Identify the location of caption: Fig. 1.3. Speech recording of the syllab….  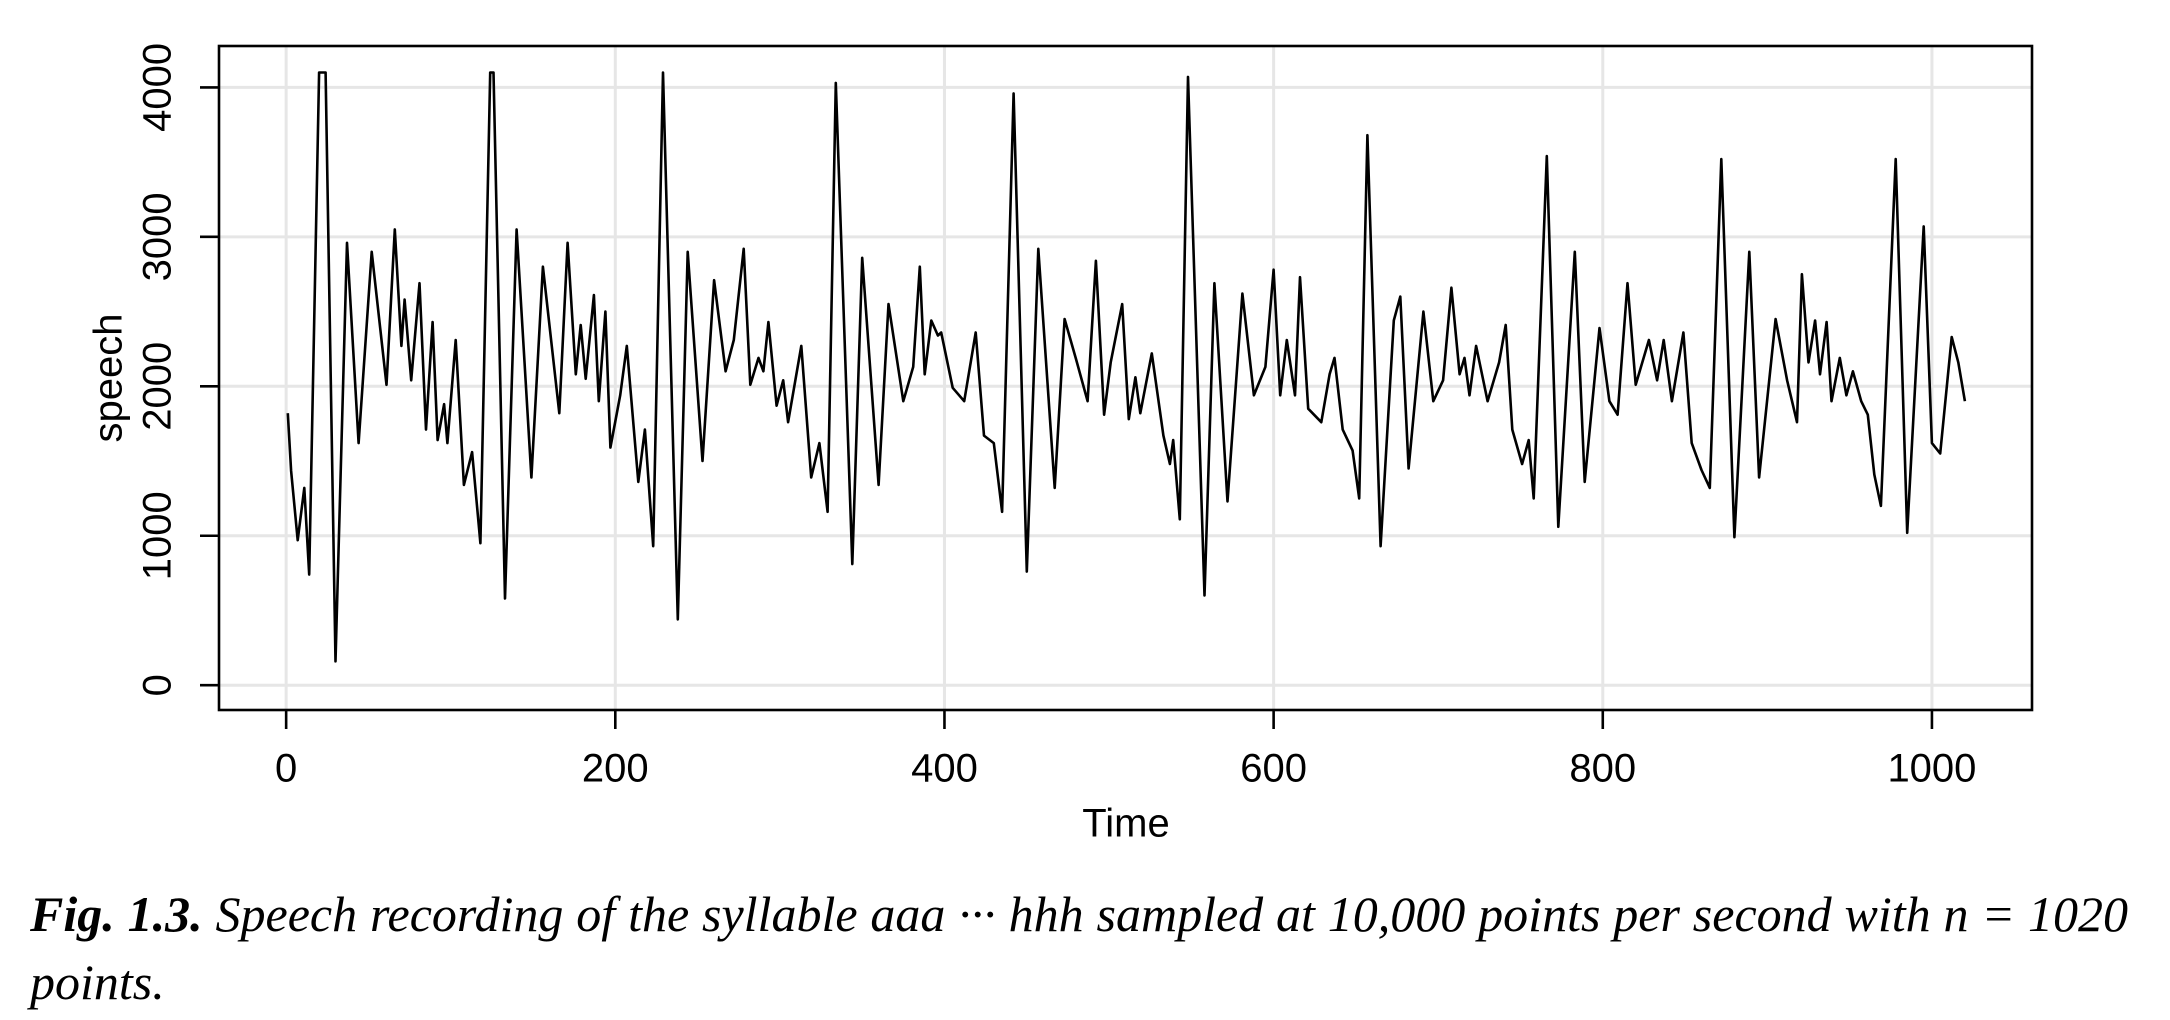
(1079, 948).